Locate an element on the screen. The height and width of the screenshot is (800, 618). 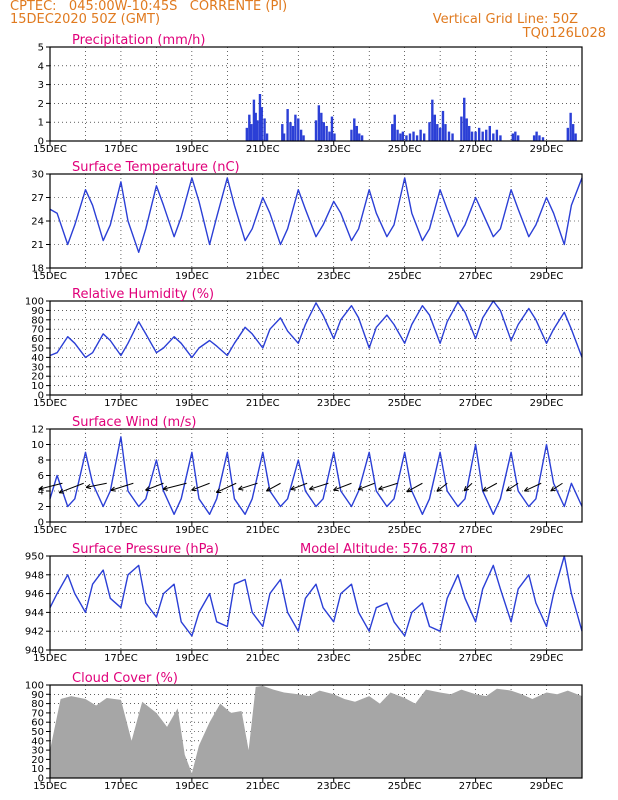
header-line2-right: TQ0126L028 is located at coordinates (564, 33).